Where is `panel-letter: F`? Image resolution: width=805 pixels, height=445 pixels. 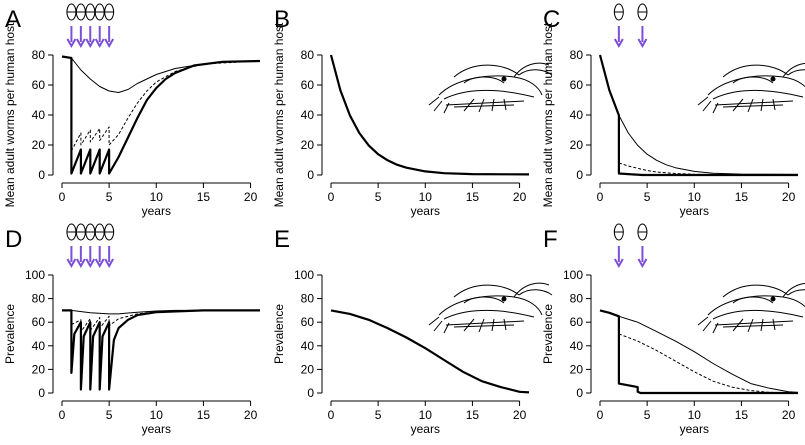 panel-letter: F is located at coordinates (550, 239).